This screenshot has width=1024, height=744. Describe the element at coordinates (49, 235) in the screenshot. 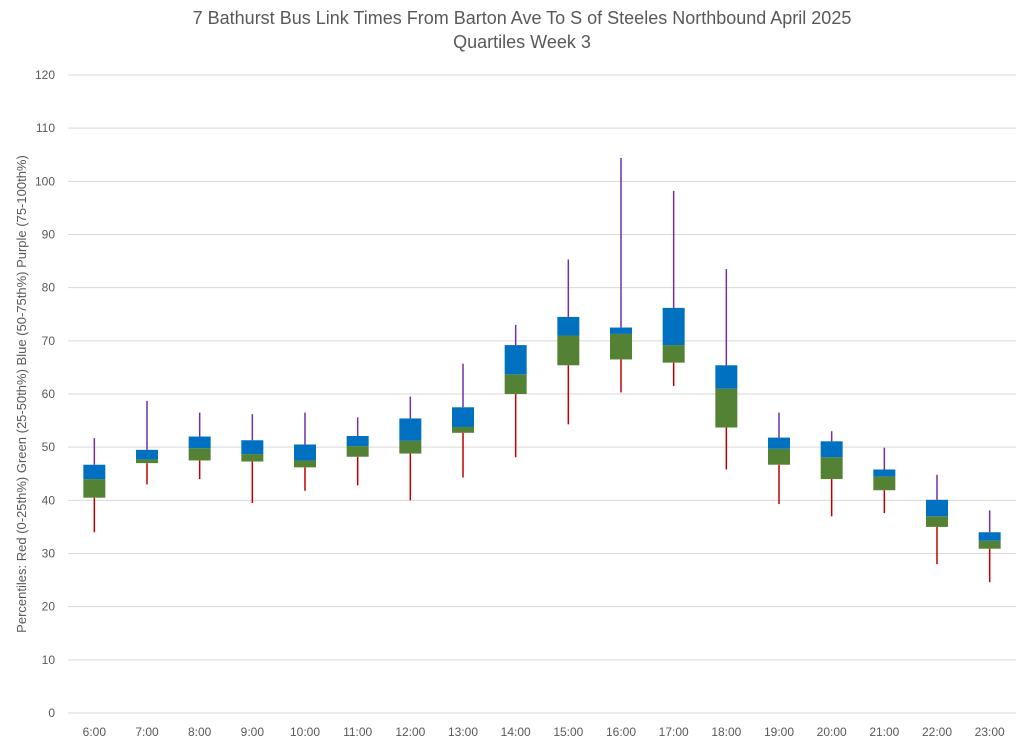

I see `y-tick-label: 90` at that location.